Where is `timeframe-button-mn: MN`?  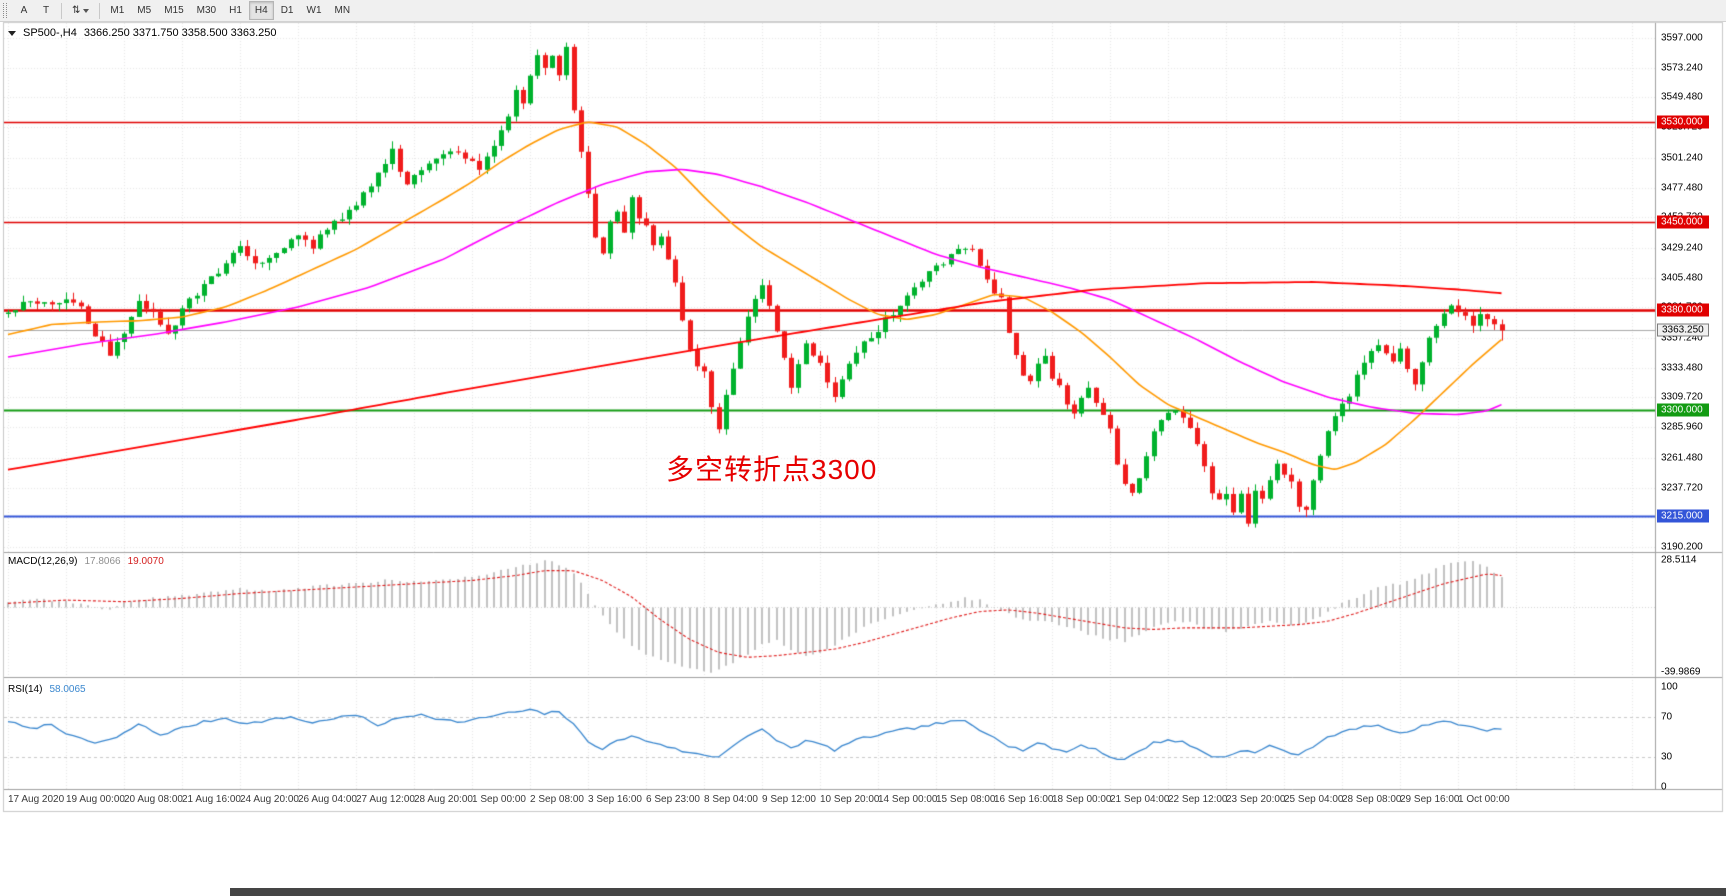 timeframe-button-mn: MN is located at coordinates (343, 10).